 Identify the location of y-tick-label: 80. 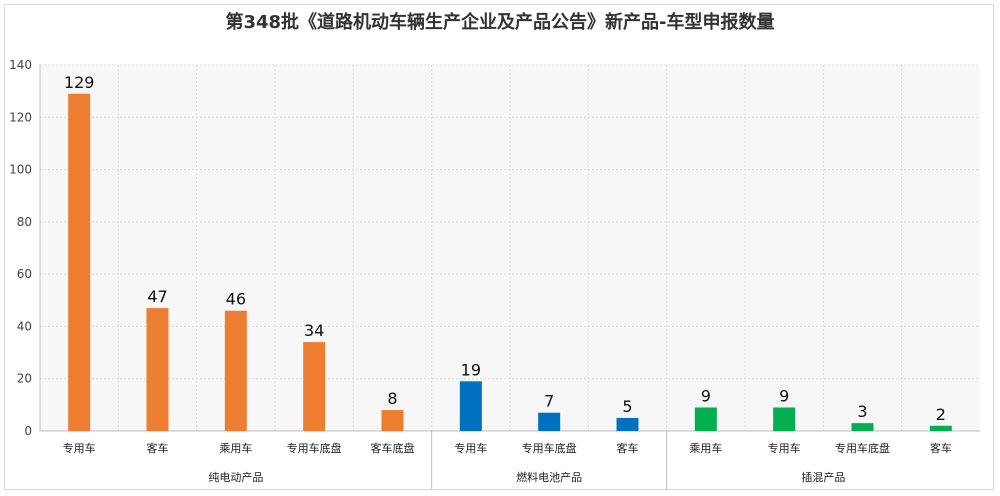
(24, 222).